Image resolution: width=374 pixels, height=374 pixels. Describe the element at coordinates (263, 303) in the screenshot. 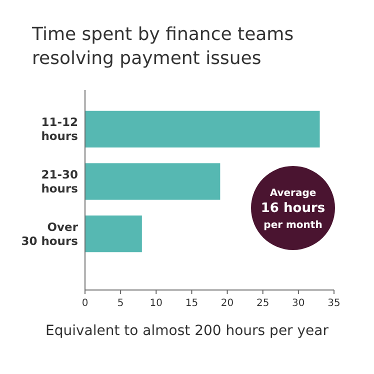

I see `x-tick-label: 25` at that location.